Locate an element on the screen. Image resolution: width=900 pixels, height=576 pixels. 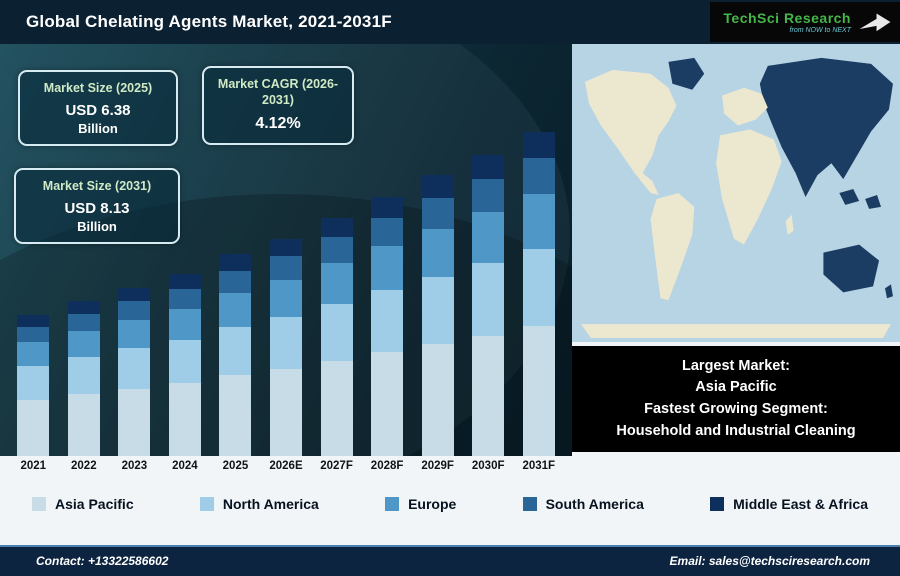
island-new-zealand is located at coordinates (889, 291).